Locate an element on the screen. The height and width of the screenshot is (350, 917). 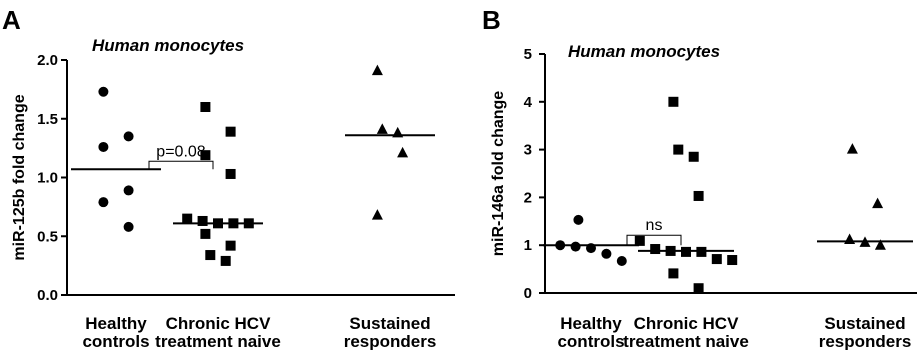
y-tick-label: 0 is located at coordinates (528, 293).